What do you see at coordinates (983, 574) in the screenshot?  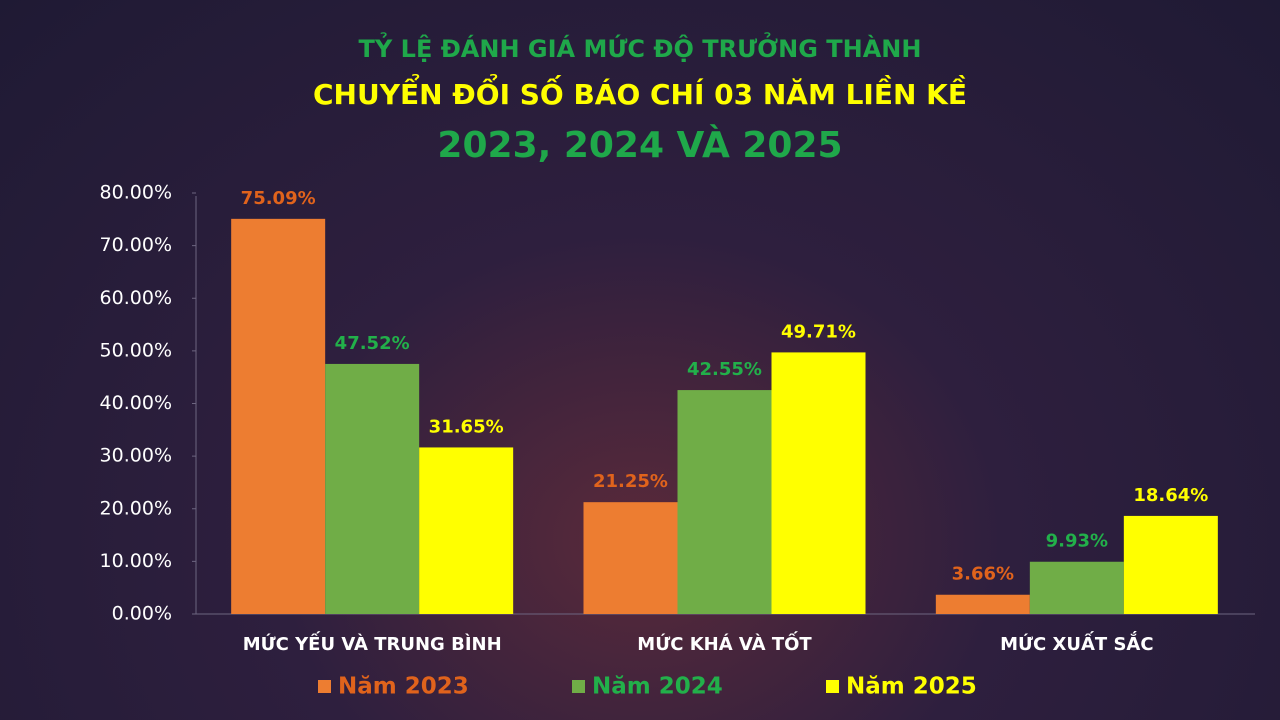 I see `data-label: 3.66%` at bounding box center [983, 574].